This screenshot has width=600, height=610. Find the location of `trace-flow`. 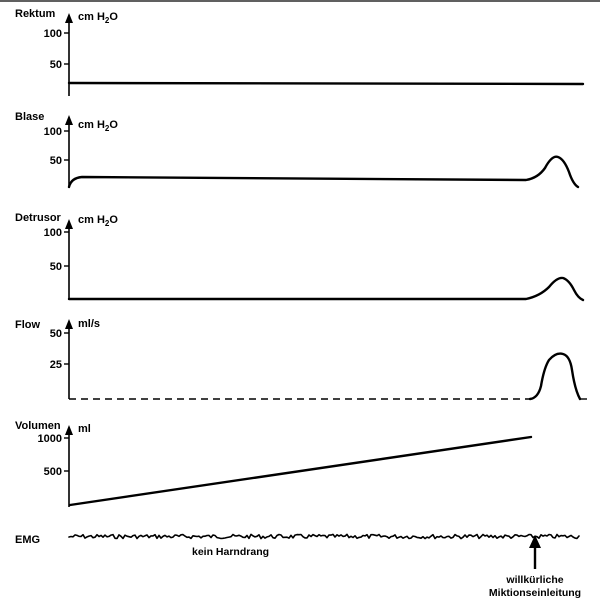

trace-flow is located at coordinates (555, 376).